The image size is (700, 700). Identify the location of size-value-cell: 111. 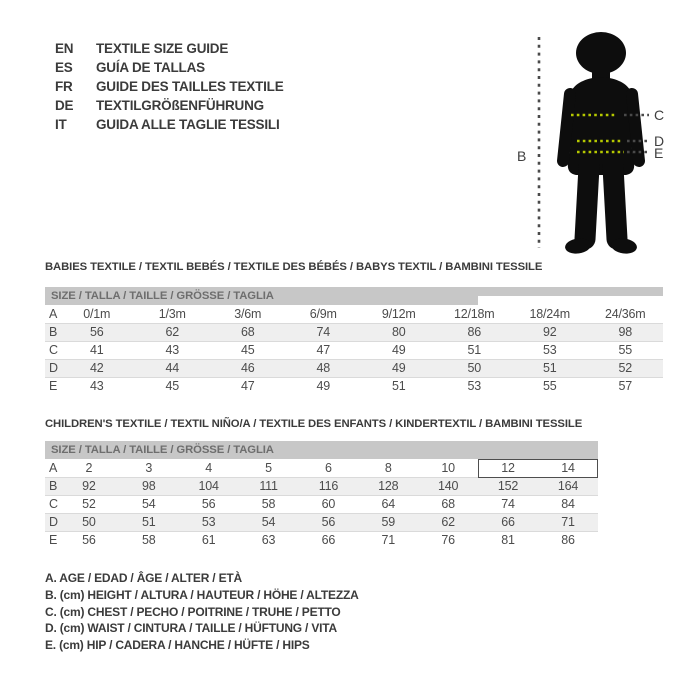
(268, 485).